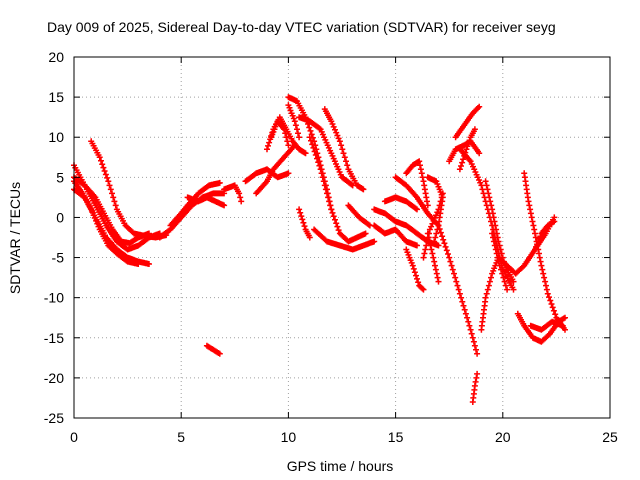  Describe the element at coordinates (56, 137) in the screenshot. I see `y-tick-label: 10` at that location.